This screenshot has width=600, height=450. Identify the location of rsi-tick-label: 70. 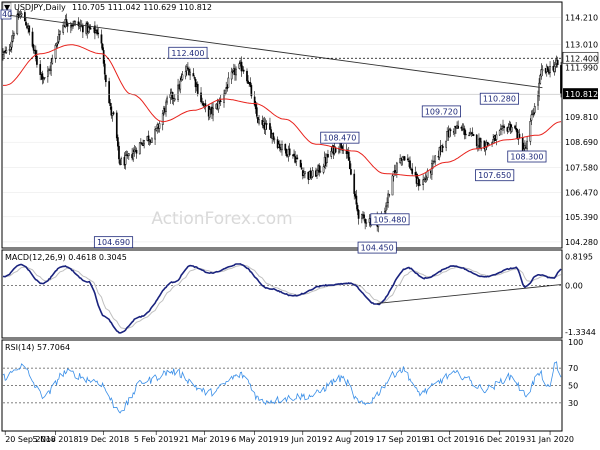
(573, 368).